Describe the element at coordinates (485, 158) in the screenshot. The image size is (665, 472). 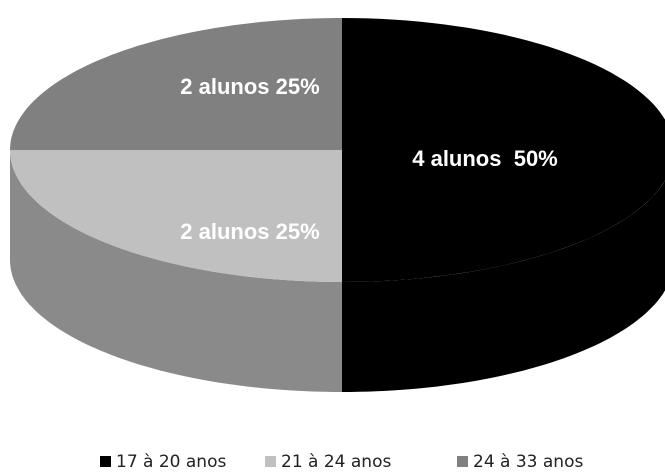
I see `data-label: 4 alunos 50%` at that location.